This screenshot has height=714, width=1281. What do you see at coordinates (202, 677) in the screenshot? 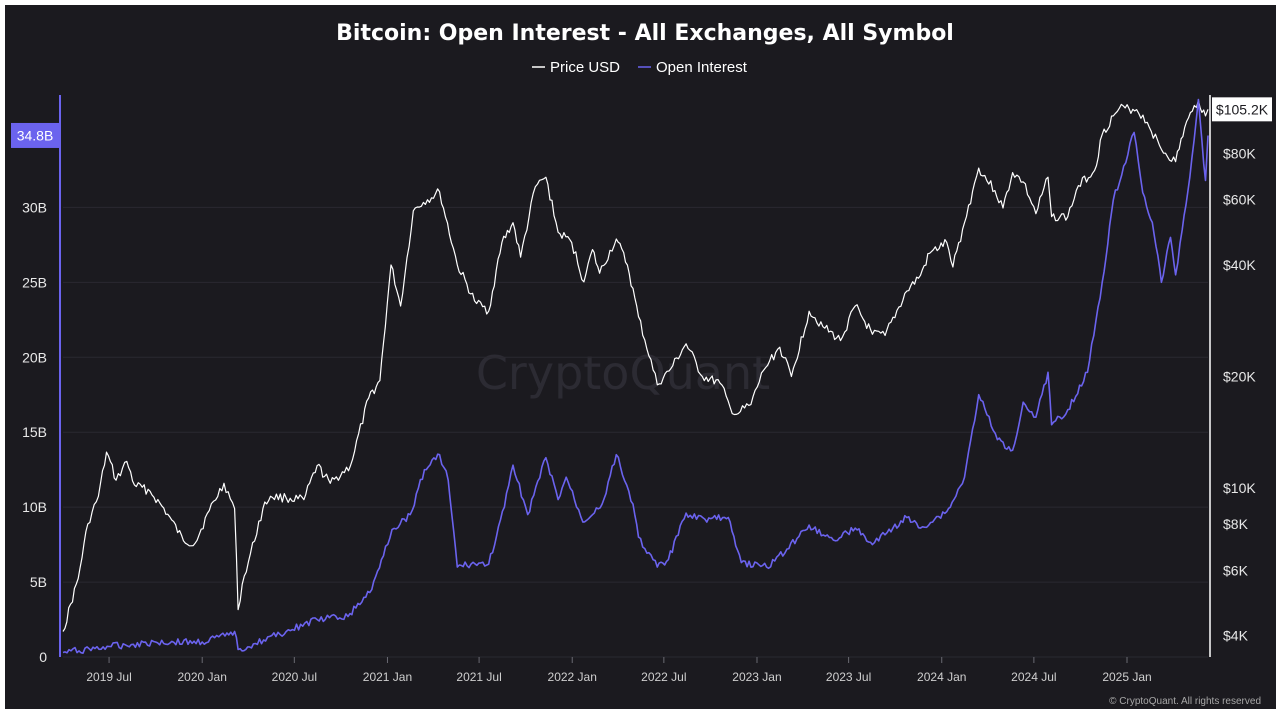
I see `x-tick-label: 2020 Jan` at bounding box center [202, 677].